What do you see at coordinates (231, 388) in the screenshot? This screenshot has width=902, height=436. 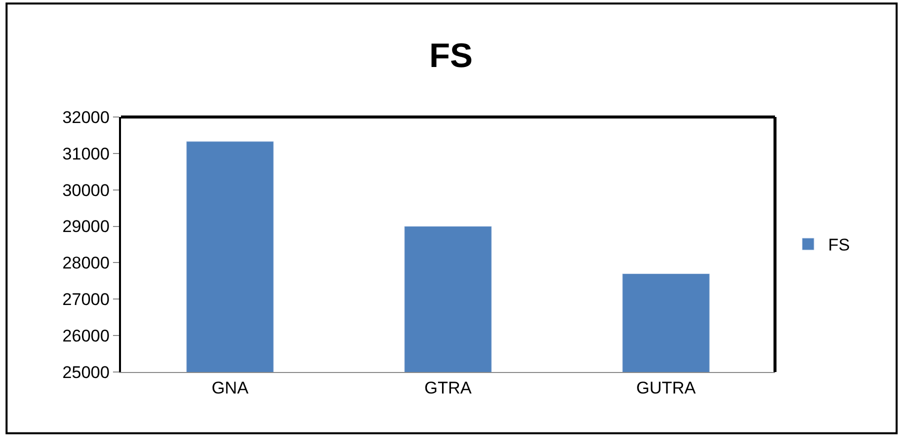 I see `x-tick-label: GNA` at bounding box center [231, 388].